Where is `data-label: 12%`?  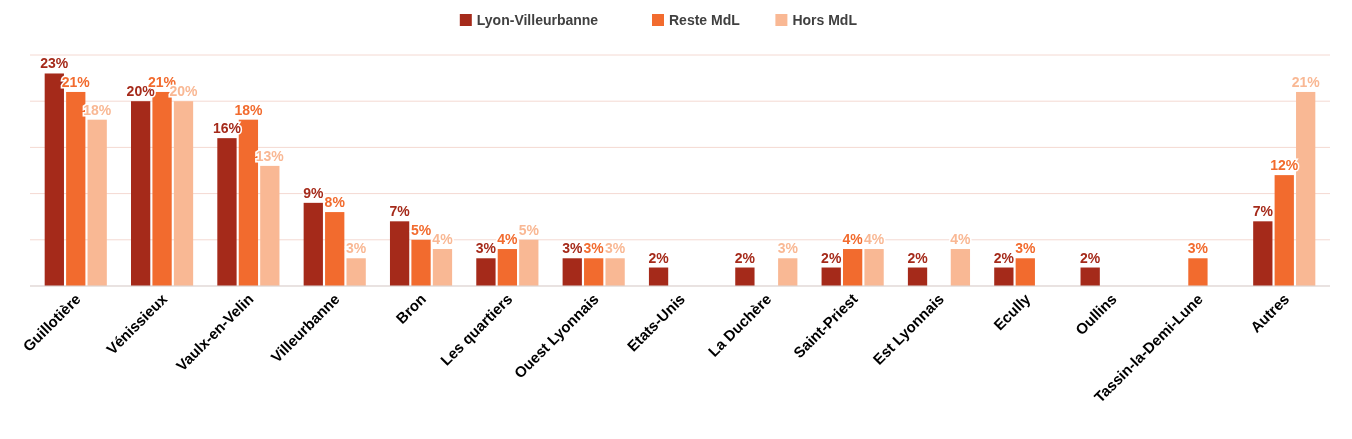
data-label: 12% is located at coordinates (1284, 165).